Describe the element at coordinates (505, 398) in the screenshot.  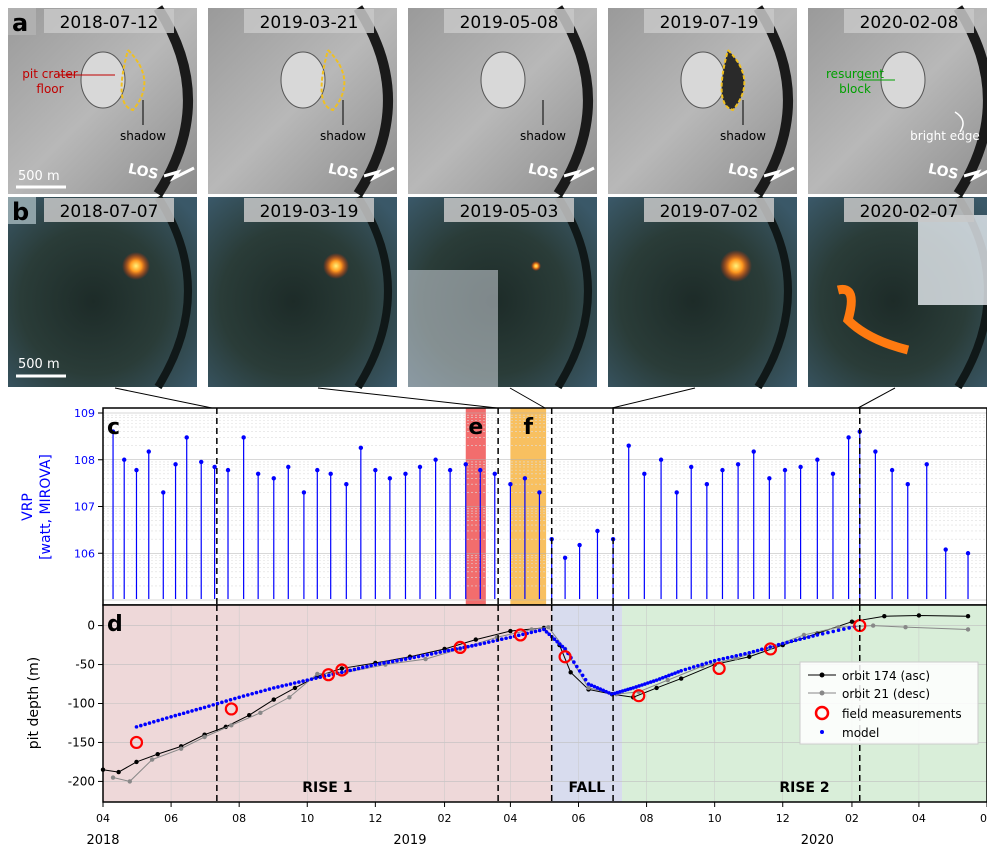
I see `connector-lines` at that location.